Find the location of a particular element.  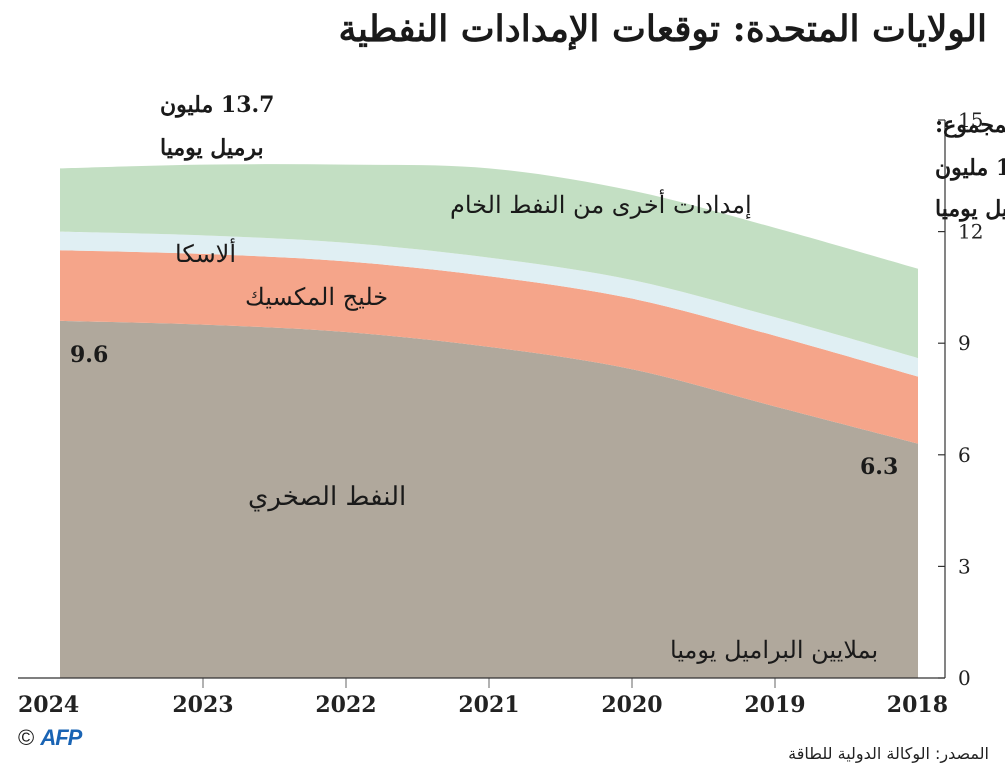

source-note: المصدر: الوكالة الدولية للطاقة is located at coordinates (888, 753).